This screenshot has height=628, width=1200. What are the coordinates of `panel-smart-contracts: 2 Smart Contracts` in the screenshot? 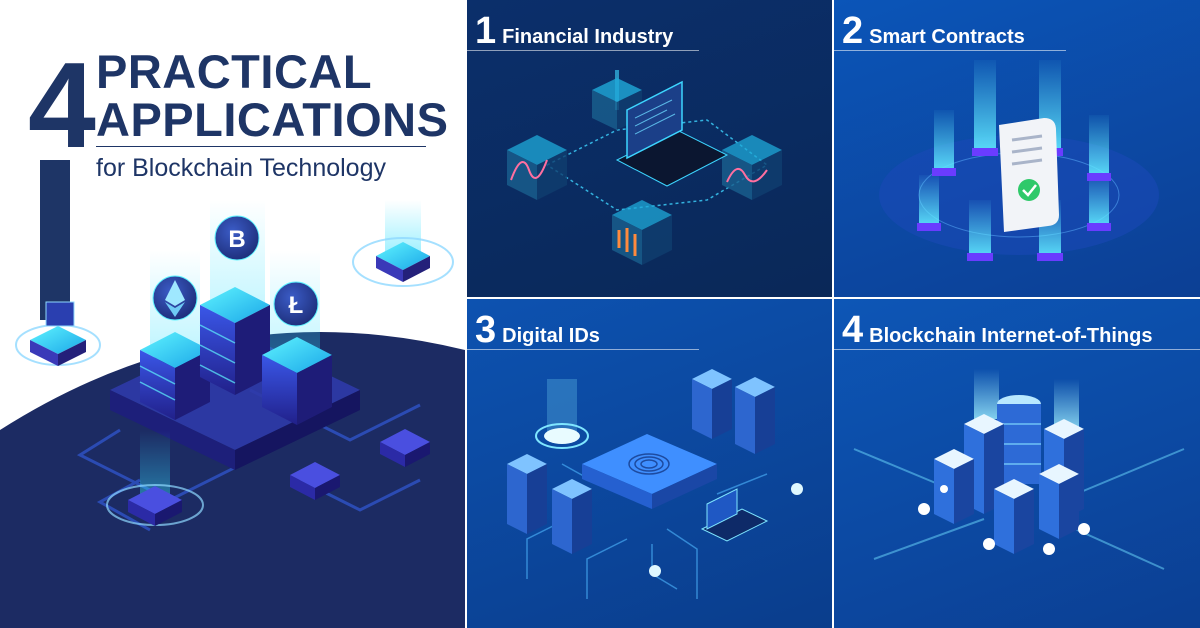 It's located at (1017, 148).